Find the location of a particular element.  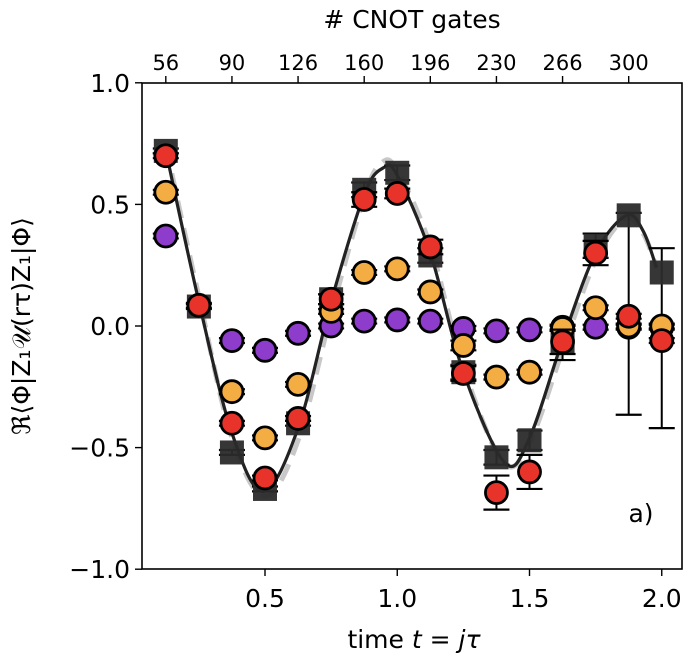

x-axis-title-equals: = is located at coordinates (440, 639).